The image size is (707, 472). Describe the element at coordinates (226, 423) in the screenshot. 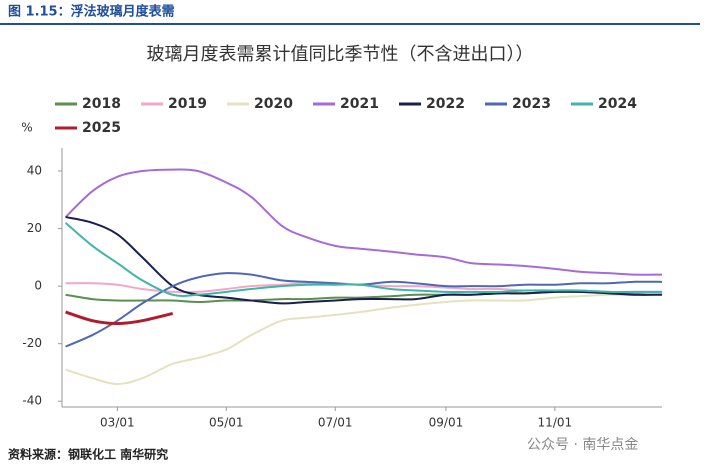

I see `x-tick-label: 05/01` at that location.